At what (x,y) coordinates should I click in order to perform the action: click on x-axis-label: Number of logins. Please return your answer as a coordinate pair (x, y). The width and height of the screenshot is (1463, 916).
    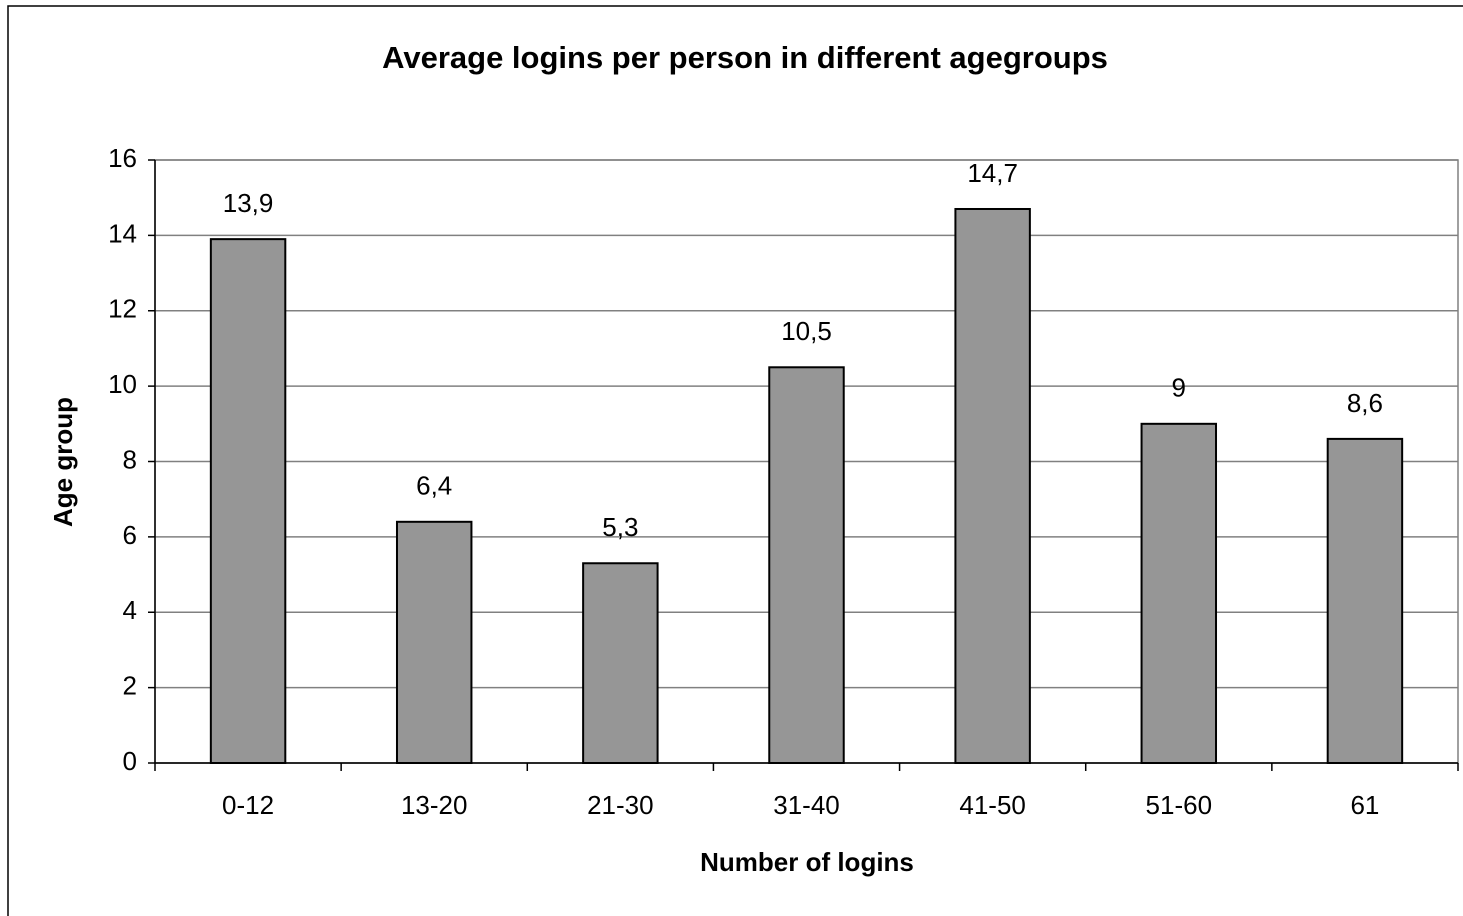
    Looking at the image, I should click on (807, 862).